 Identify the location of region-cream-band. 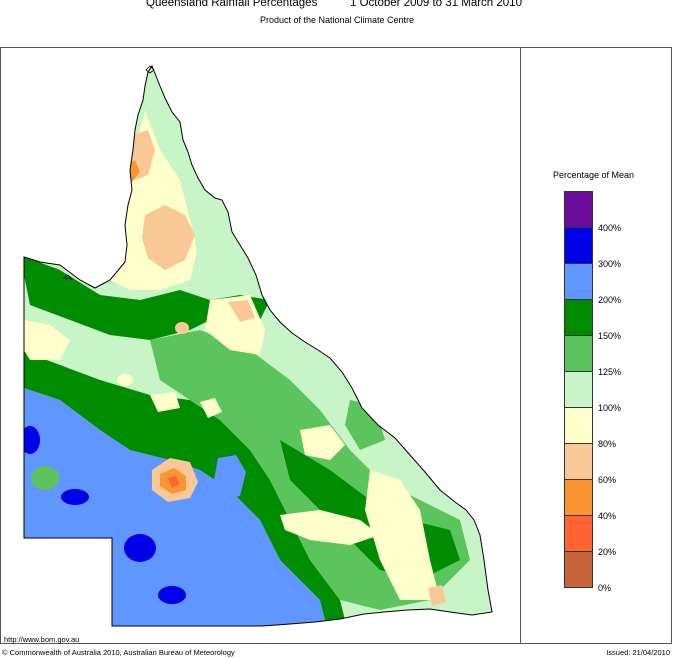
(330, 527).